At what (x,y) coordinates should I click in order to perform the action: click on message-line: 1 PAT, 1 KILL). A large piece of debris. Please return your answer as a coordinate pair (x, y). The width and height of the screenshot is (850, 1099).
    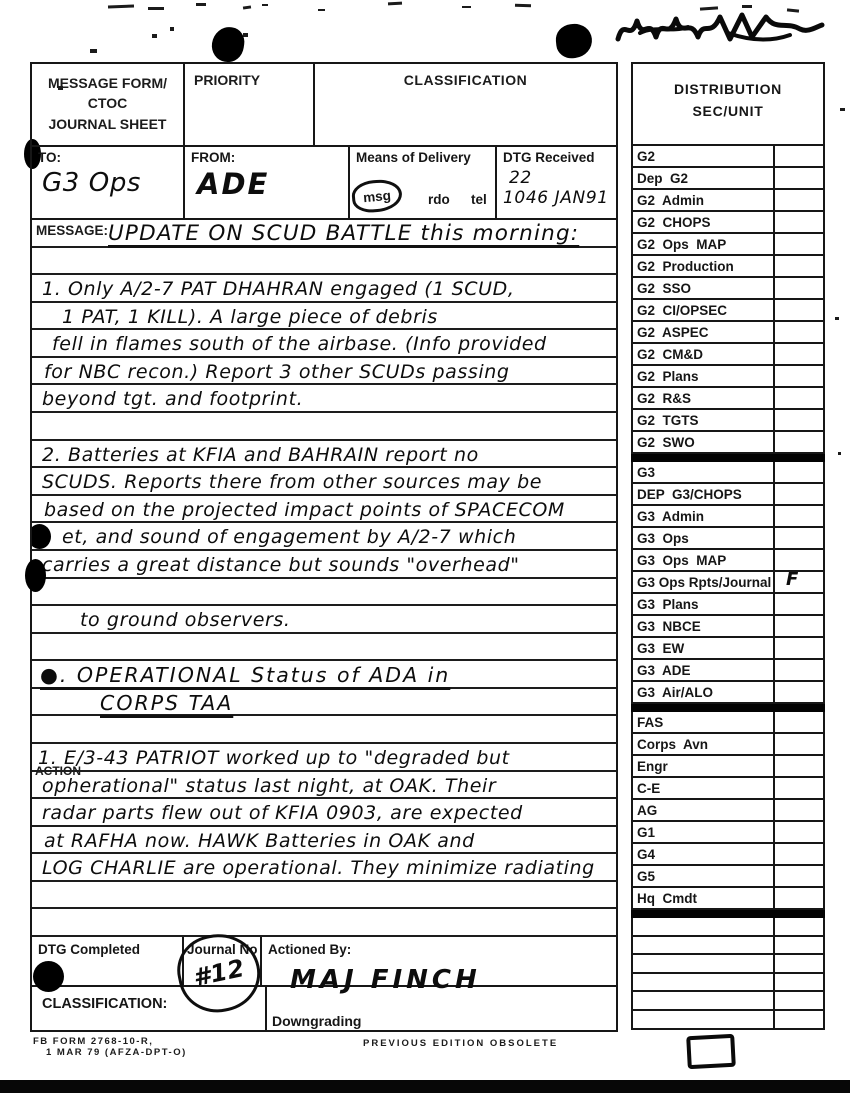
    Looking at the image, I should click on (324, 317).